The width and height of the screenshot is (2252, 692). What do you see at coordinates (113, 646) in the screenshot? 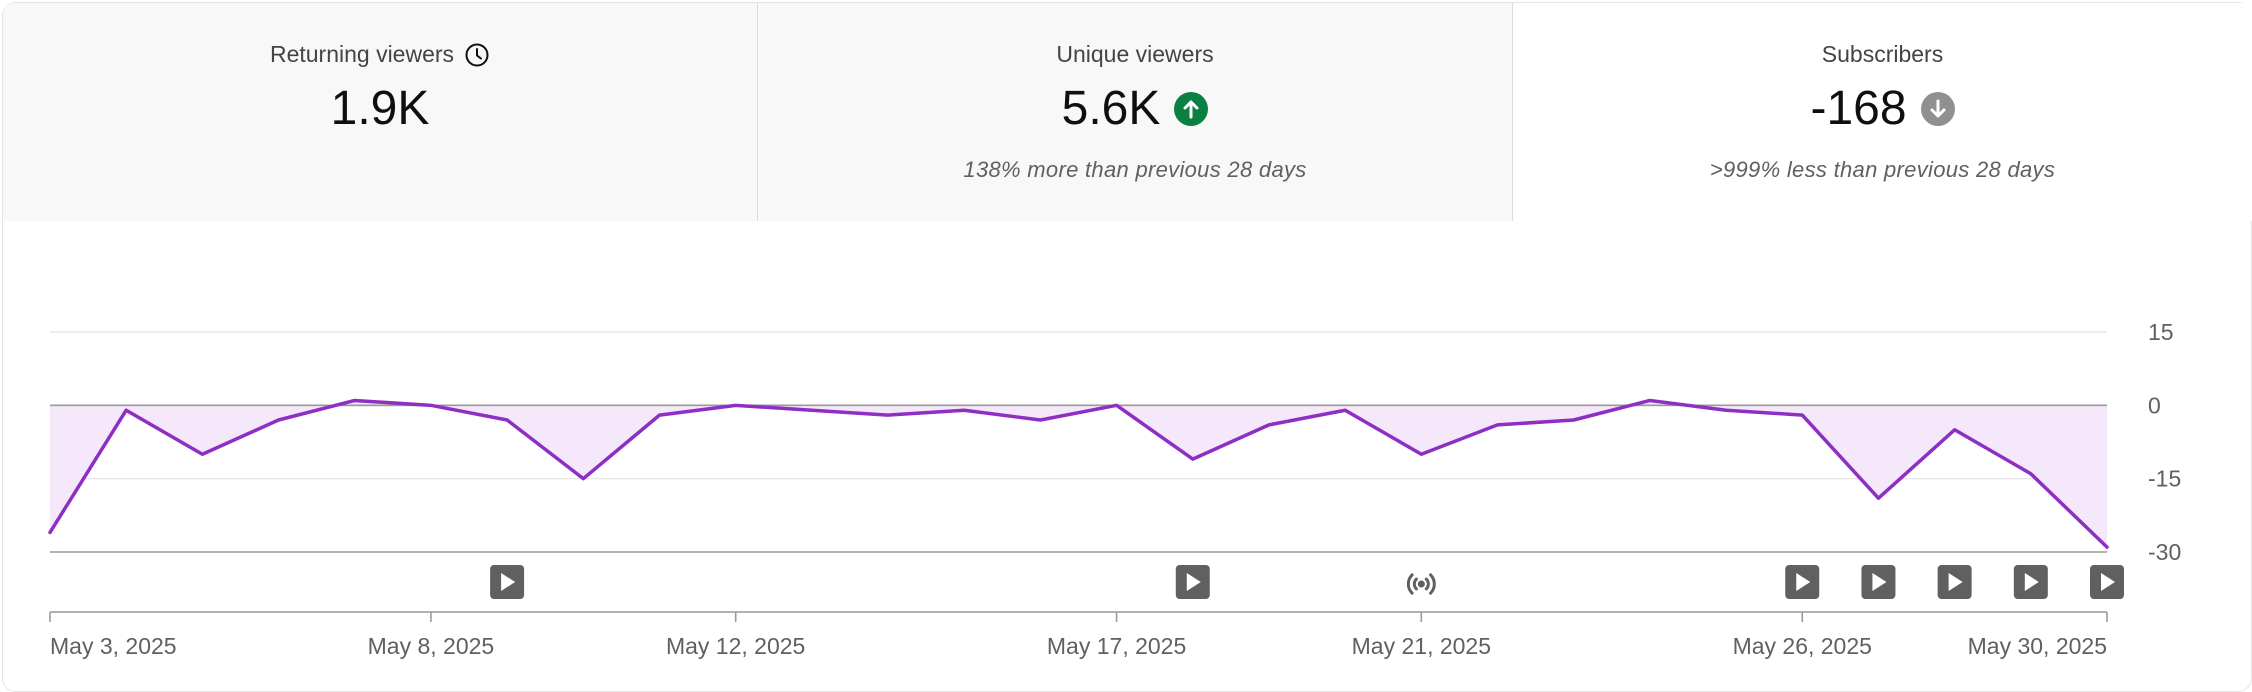
I see `x-tick-label: May 3, 2025` at bounding box center [113, 646].